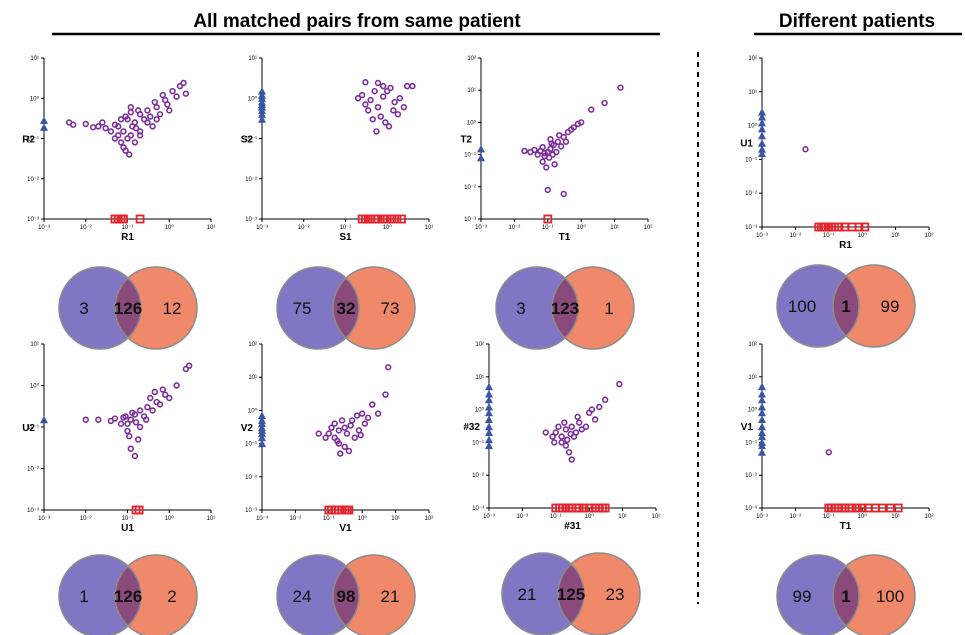 The image size is (965, 635). What do you see at coordinates (346, 308) in the screenshot?
I see `venn-overlap-count: 32` at bounding box center [346, 308].